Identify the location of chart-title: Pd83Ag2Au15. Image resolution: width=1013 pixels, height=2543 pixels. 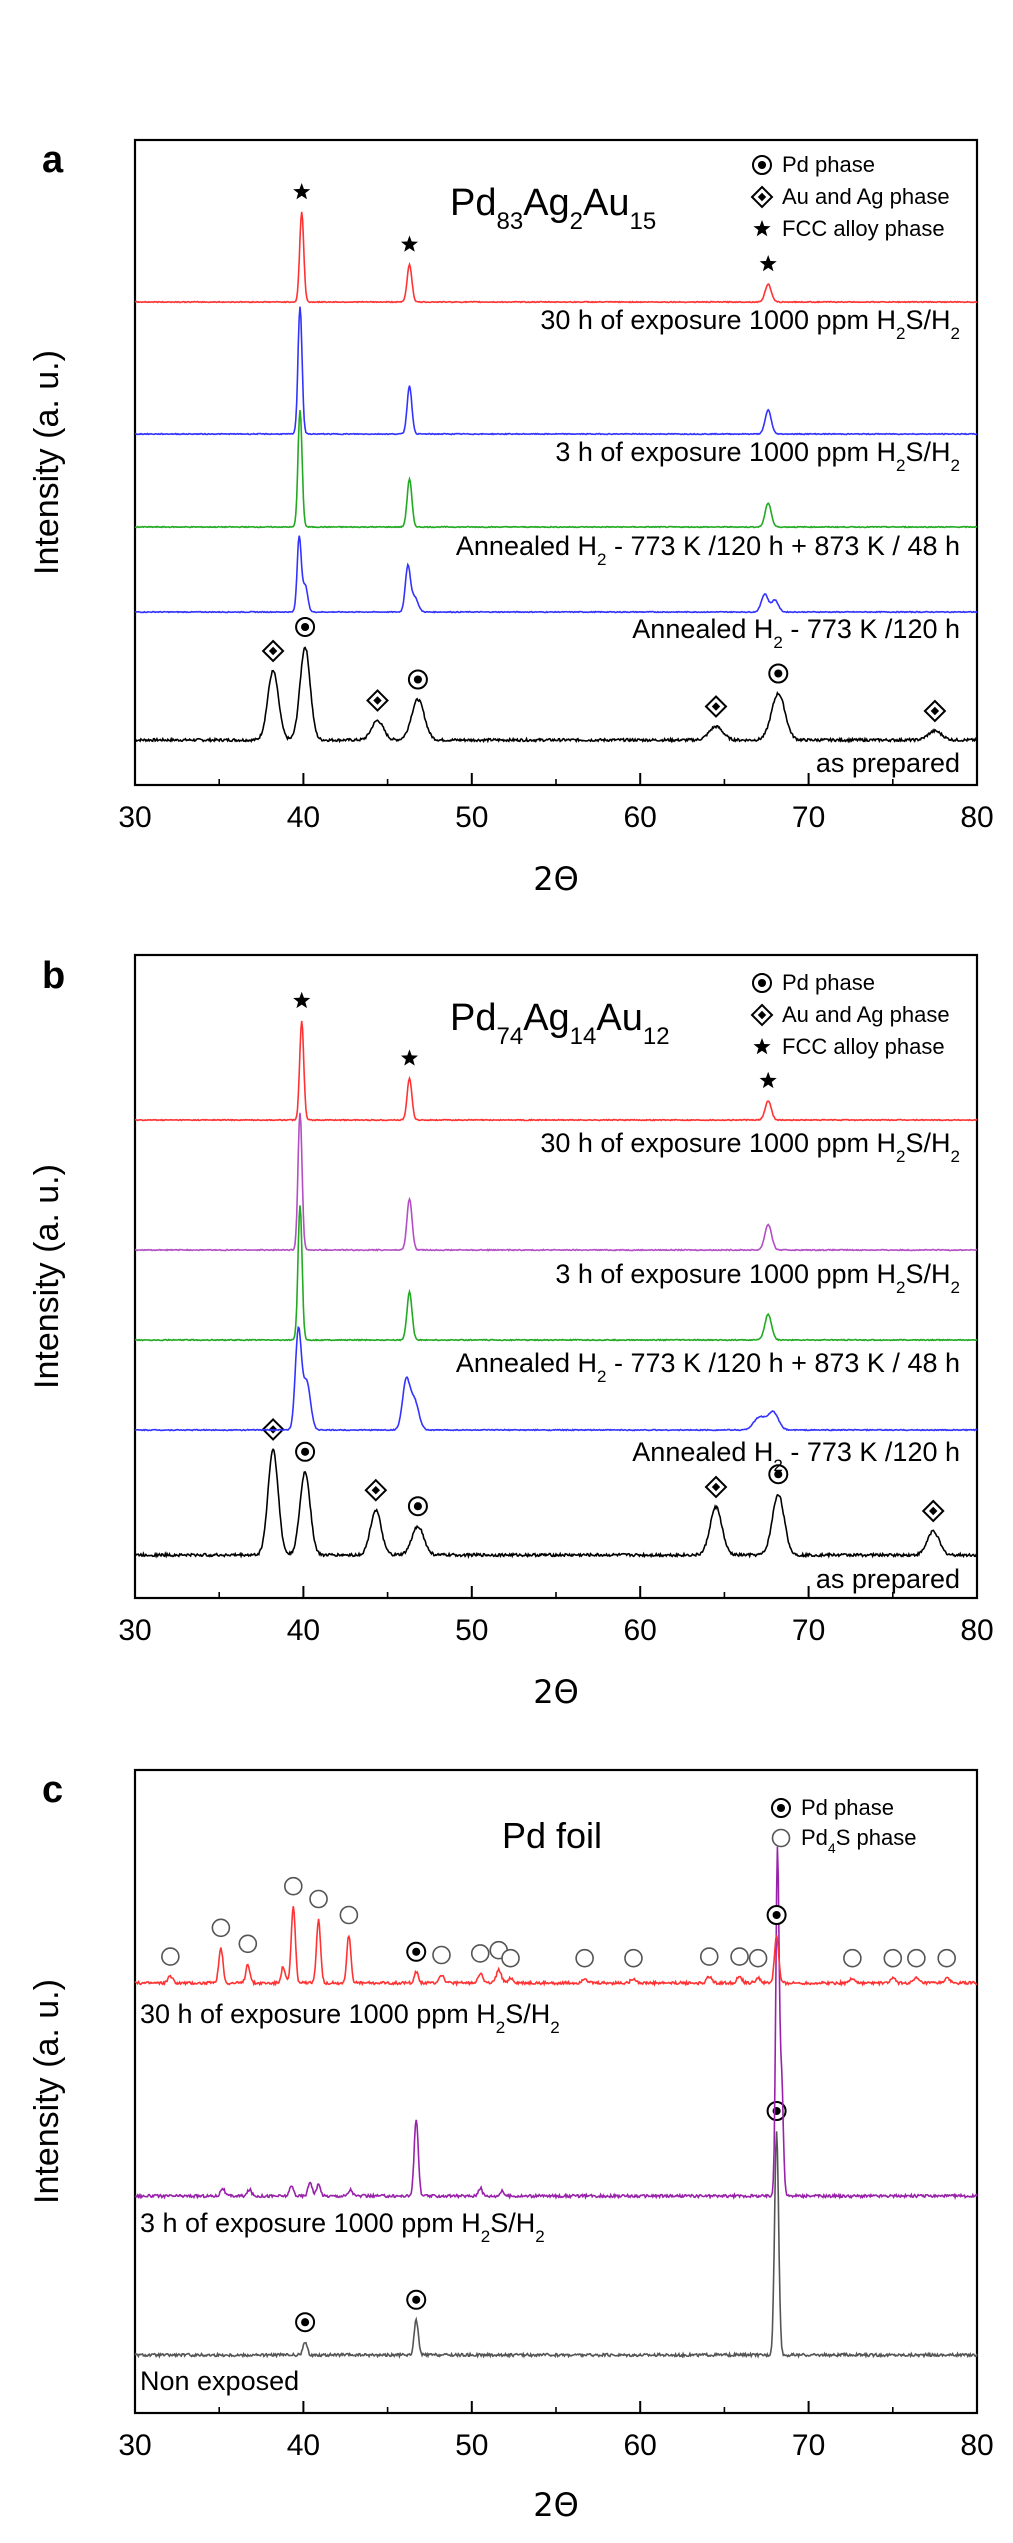
(553, 208).